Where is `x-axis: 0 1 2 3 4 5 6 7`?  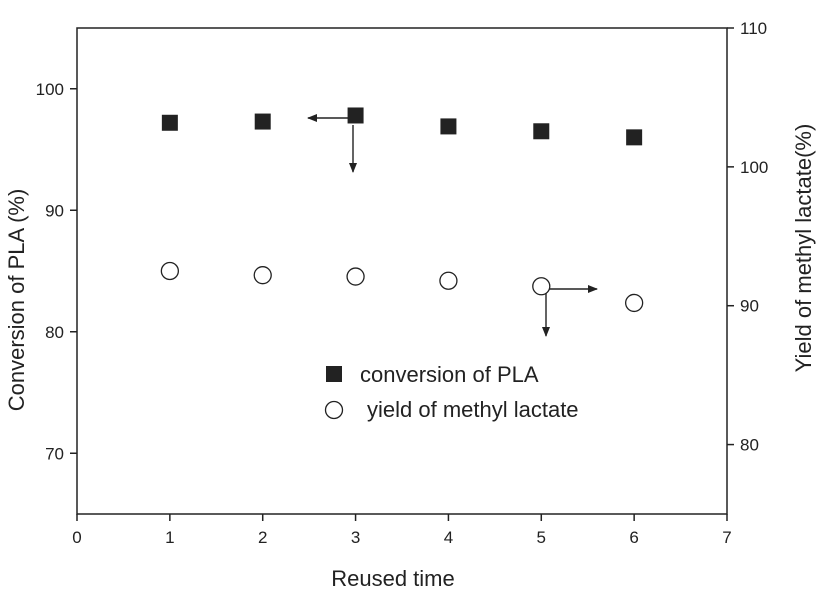 x-axis: 0 1 2 3 4 5 6 7 is located at coordinates (402, 530).